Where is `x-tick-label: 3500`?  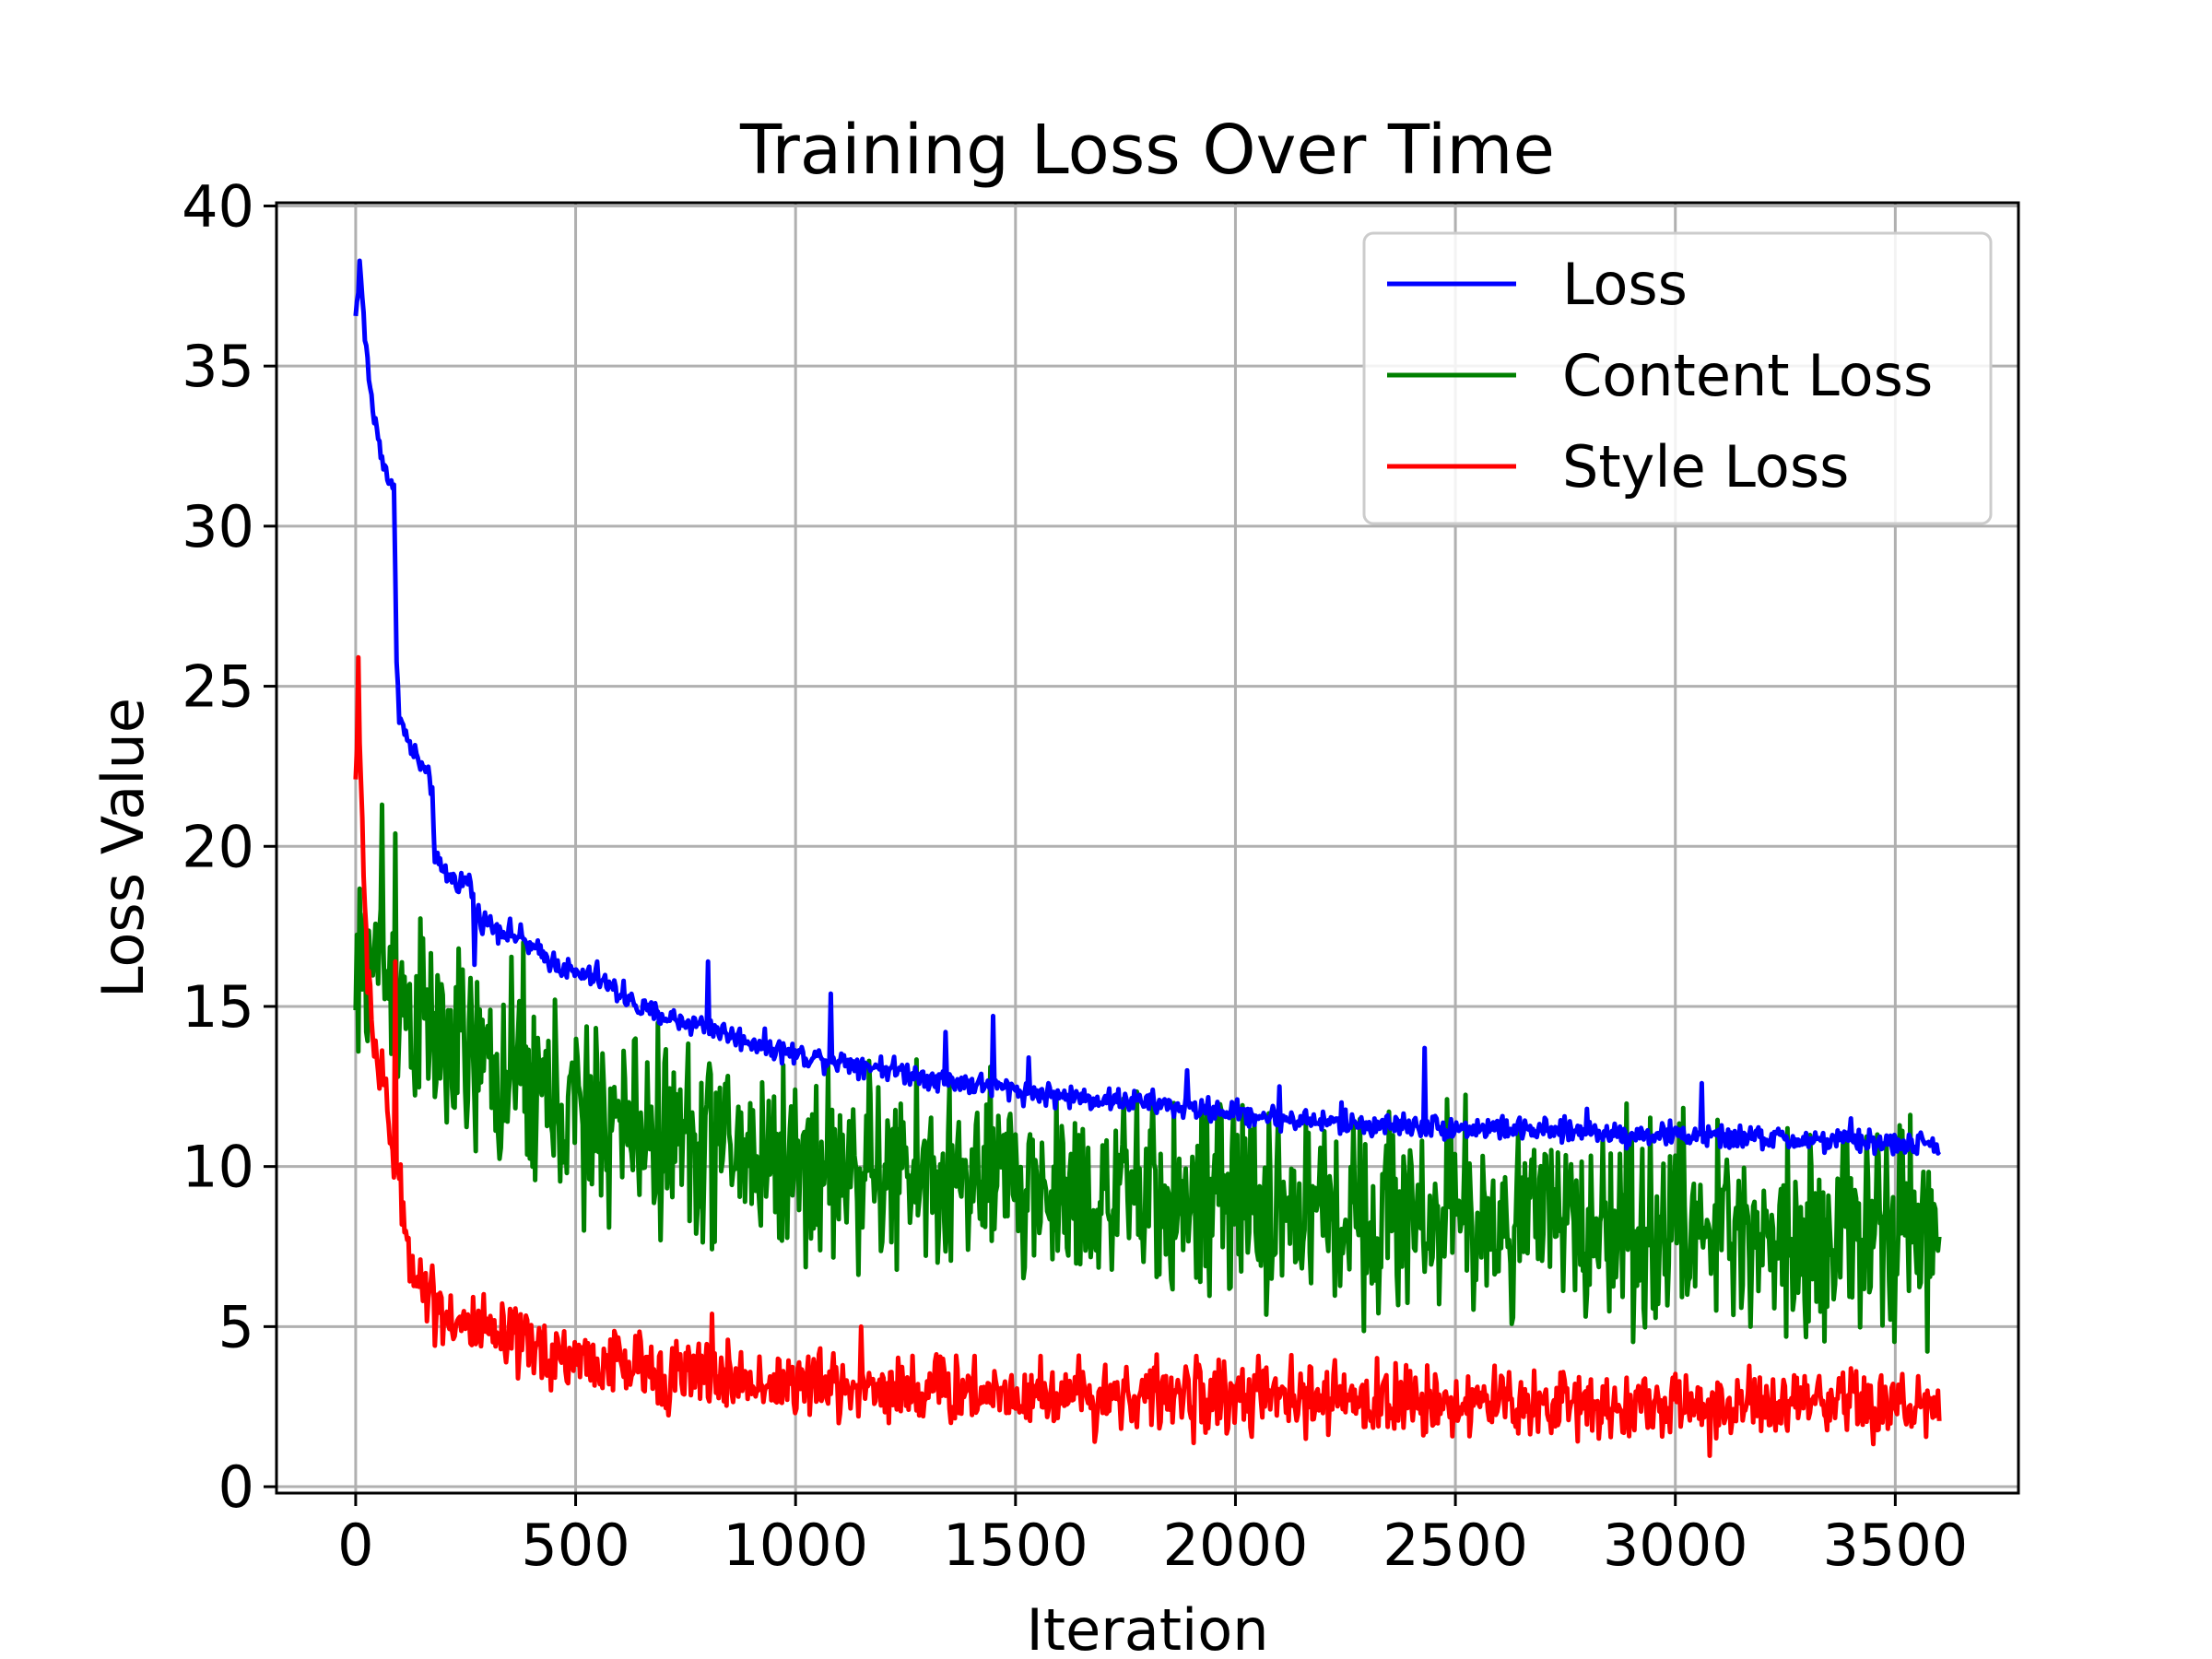 x-tick-label: 3500 is located at coordinates (1895, 1545).